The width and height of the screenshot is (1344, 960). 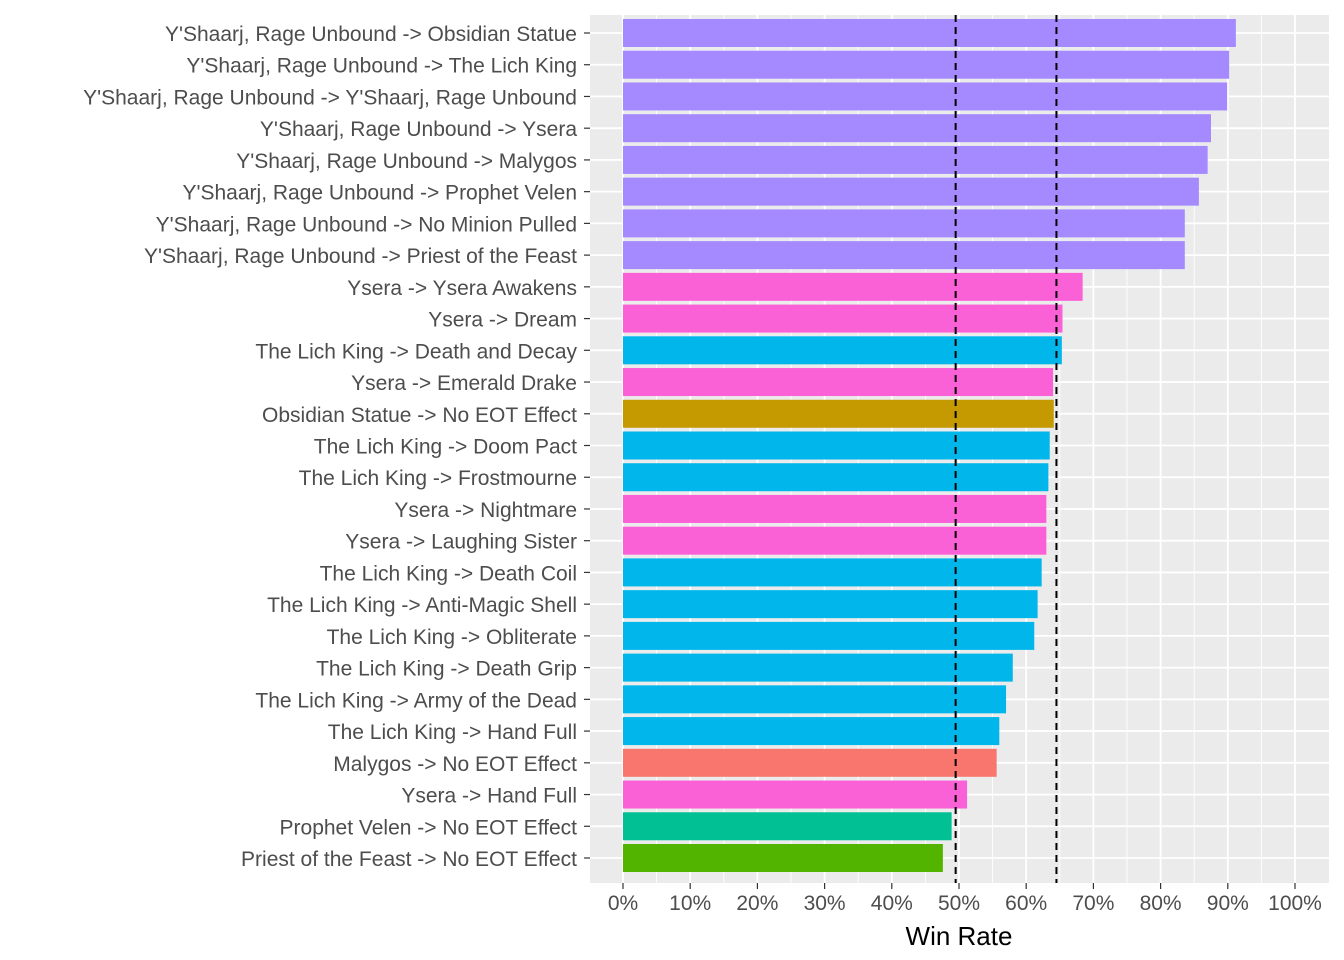 I want to click on y-tick-label: Y'Shaarj, Rage Unbound -> The Lich King, so click(x=381, y=66).